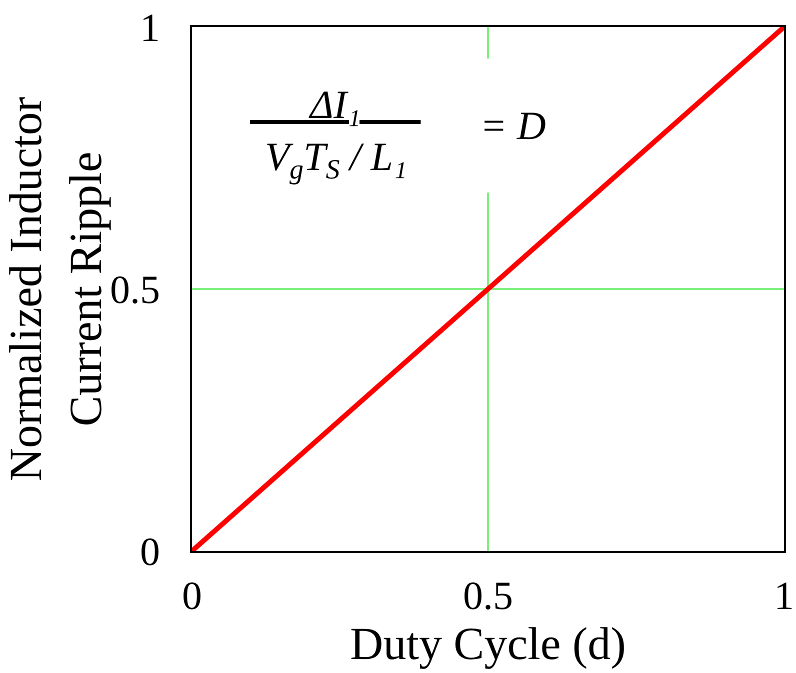 This screenshot has height=673, width=796. Describe the element at coordinates (150, 551) in the screenshot. I see `y-tick-label: 0` at that location.